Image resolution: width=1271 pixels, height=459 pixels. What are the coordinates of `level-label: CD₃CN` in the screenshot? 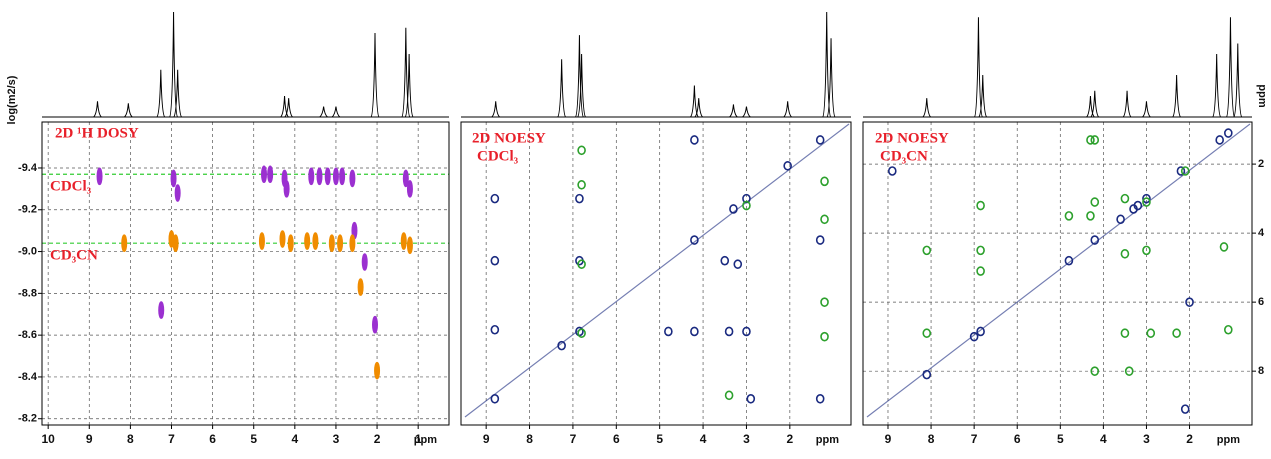 It's located at (74, 256).